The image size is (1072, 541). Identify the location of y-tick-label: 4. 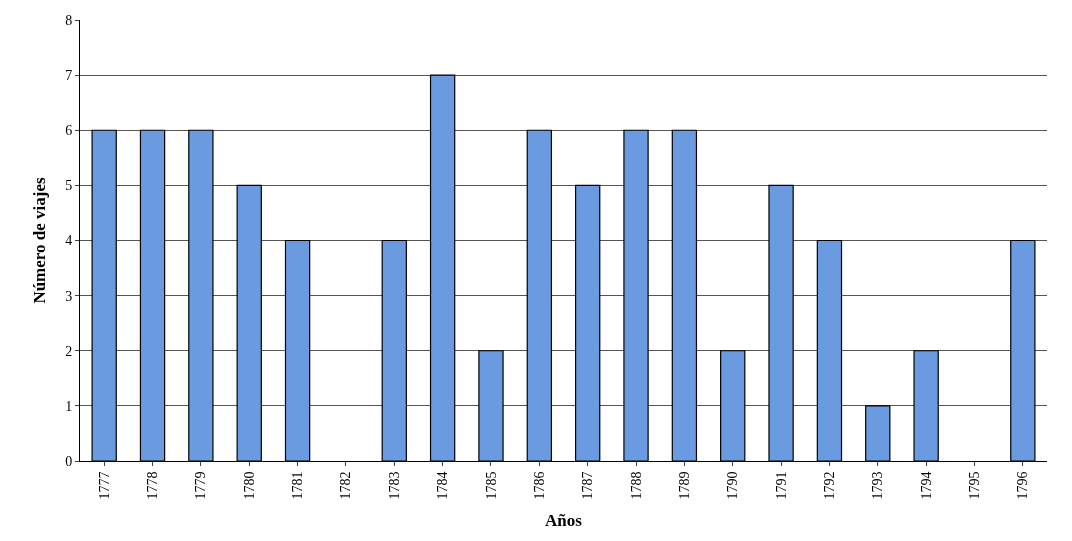
(69, 241).